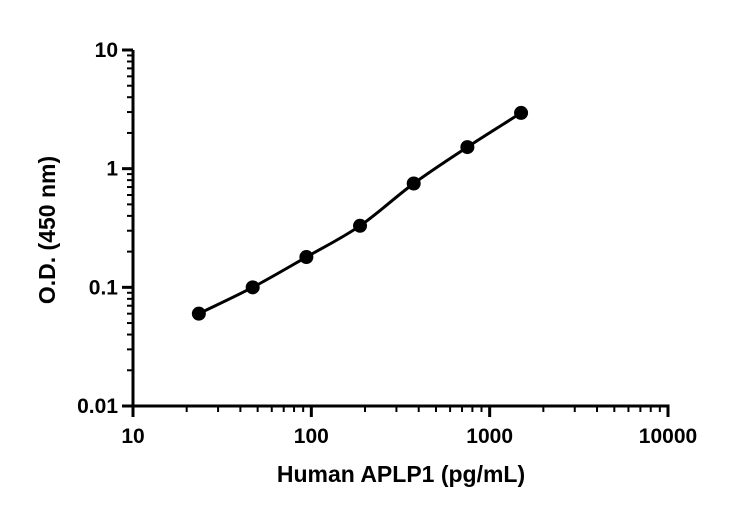  Describe the element at coordinates (132, 436) in the screenshot. I see `x-tick-label: 10` at that location.